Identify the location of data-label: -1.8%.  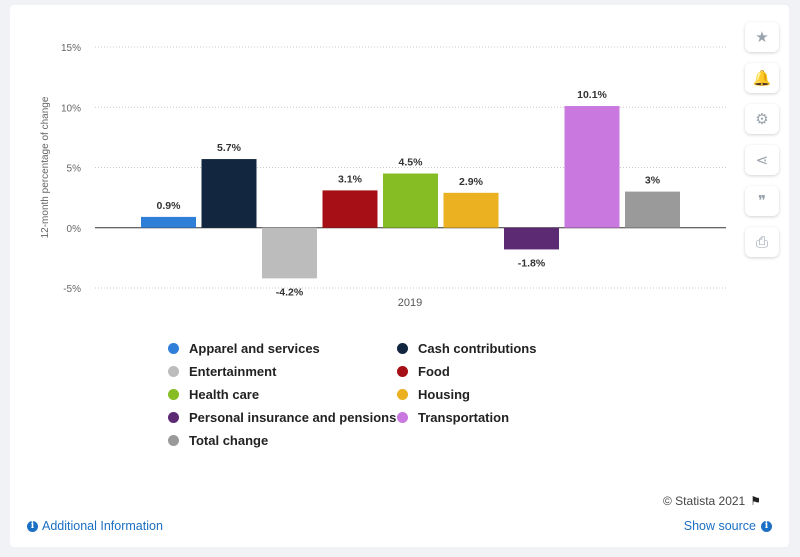
(532, 263).